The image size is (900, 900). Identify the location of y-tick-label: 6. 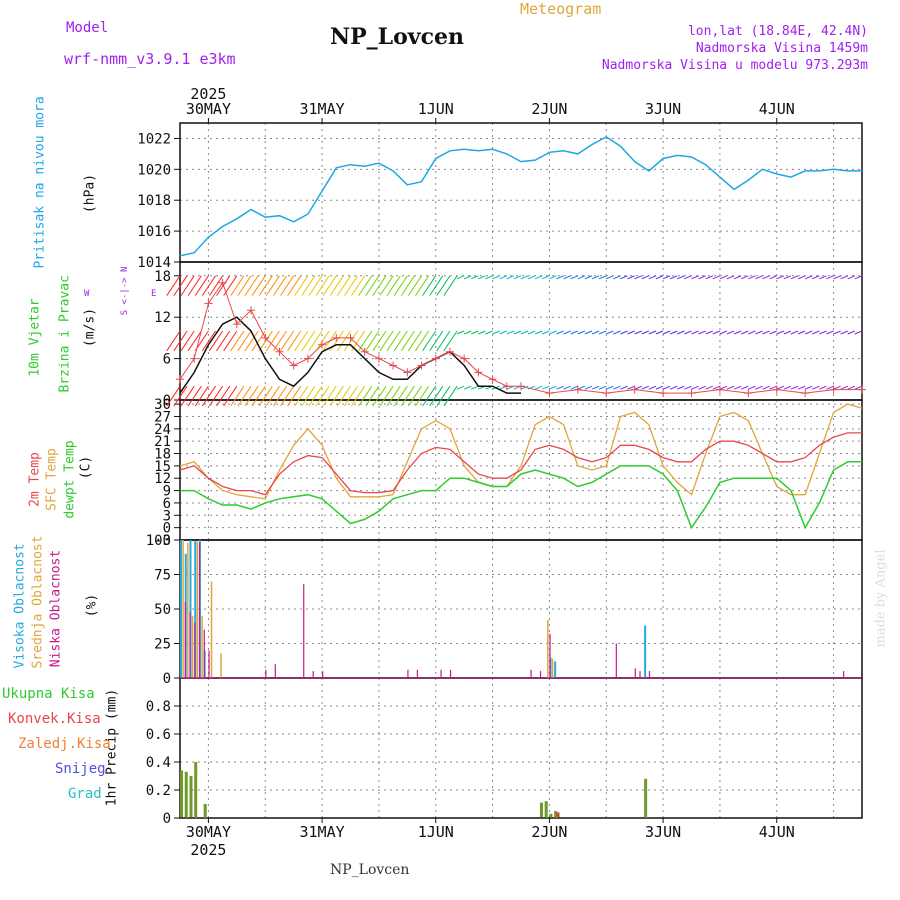
(167, 360).